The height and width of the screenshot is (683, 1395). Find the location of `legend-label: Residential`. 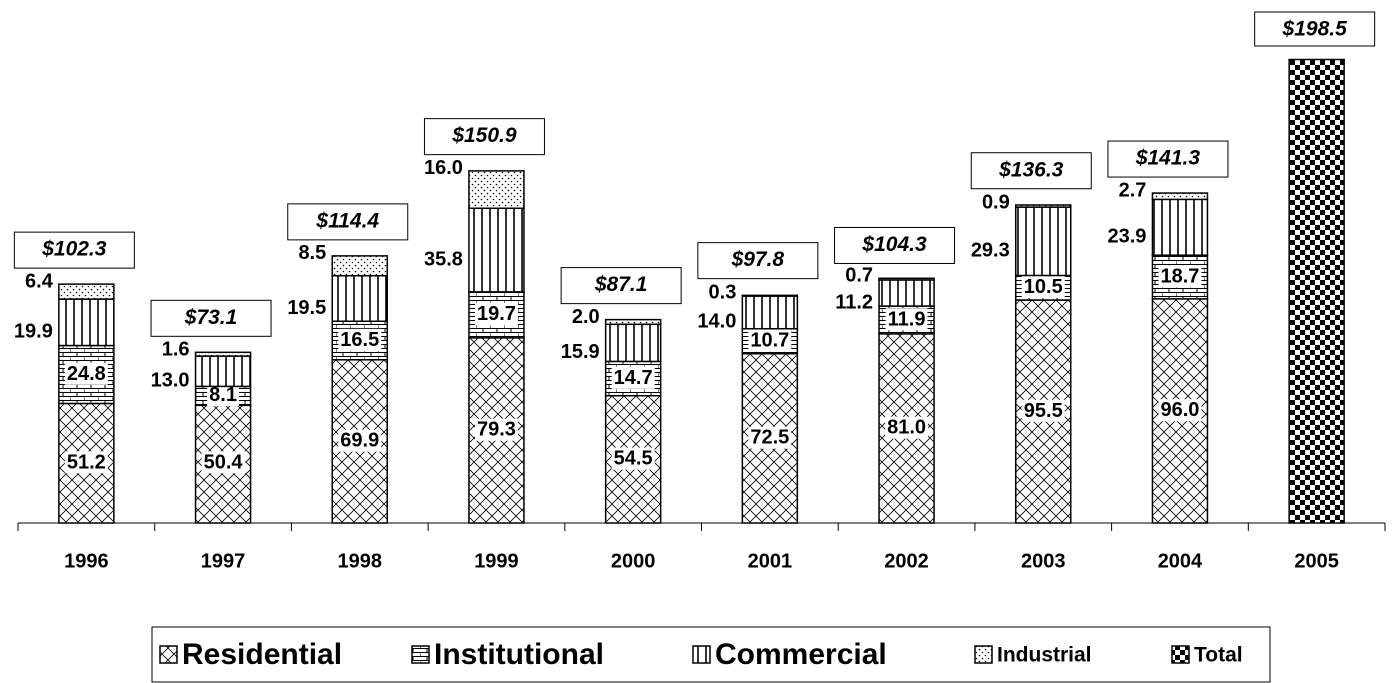

legend-label: Residential is located at coordinates (262, 654).